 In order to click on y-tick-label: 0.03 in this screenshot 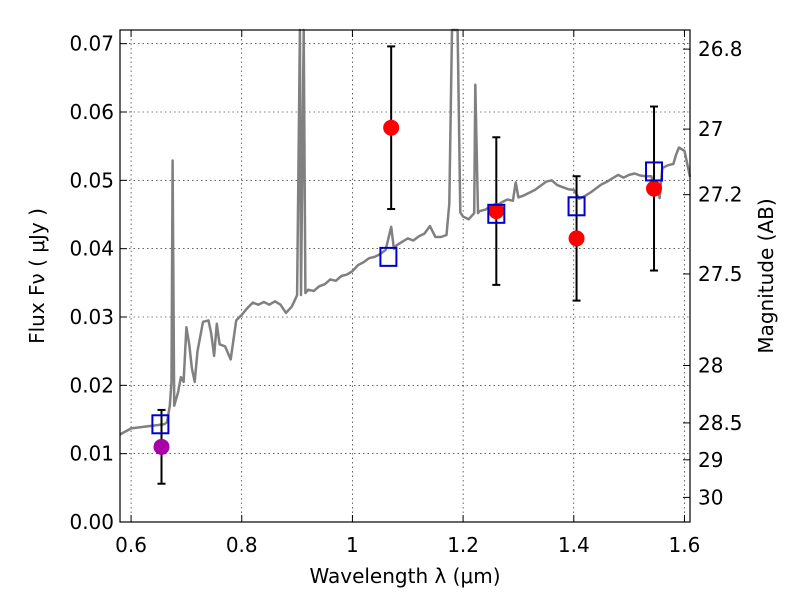, I will do `click(91, 317)`.